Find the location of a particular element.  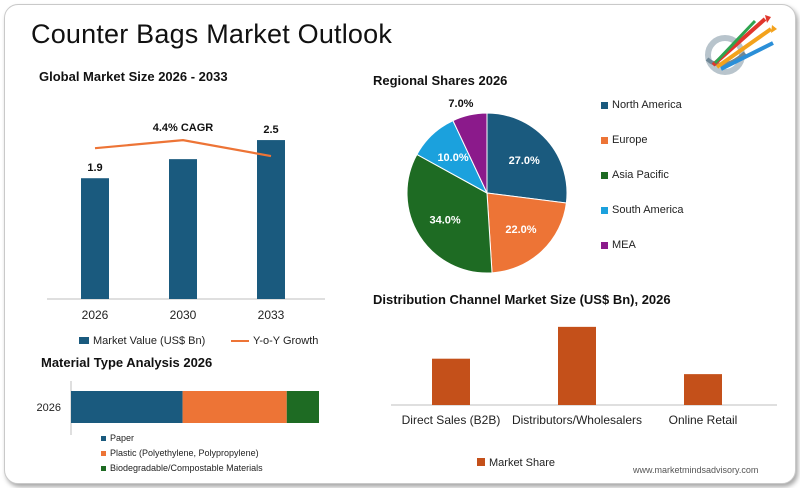

material-legend-item: Plastic (Polyethylene, Polypropylene) is located at coordinates (182, 453).